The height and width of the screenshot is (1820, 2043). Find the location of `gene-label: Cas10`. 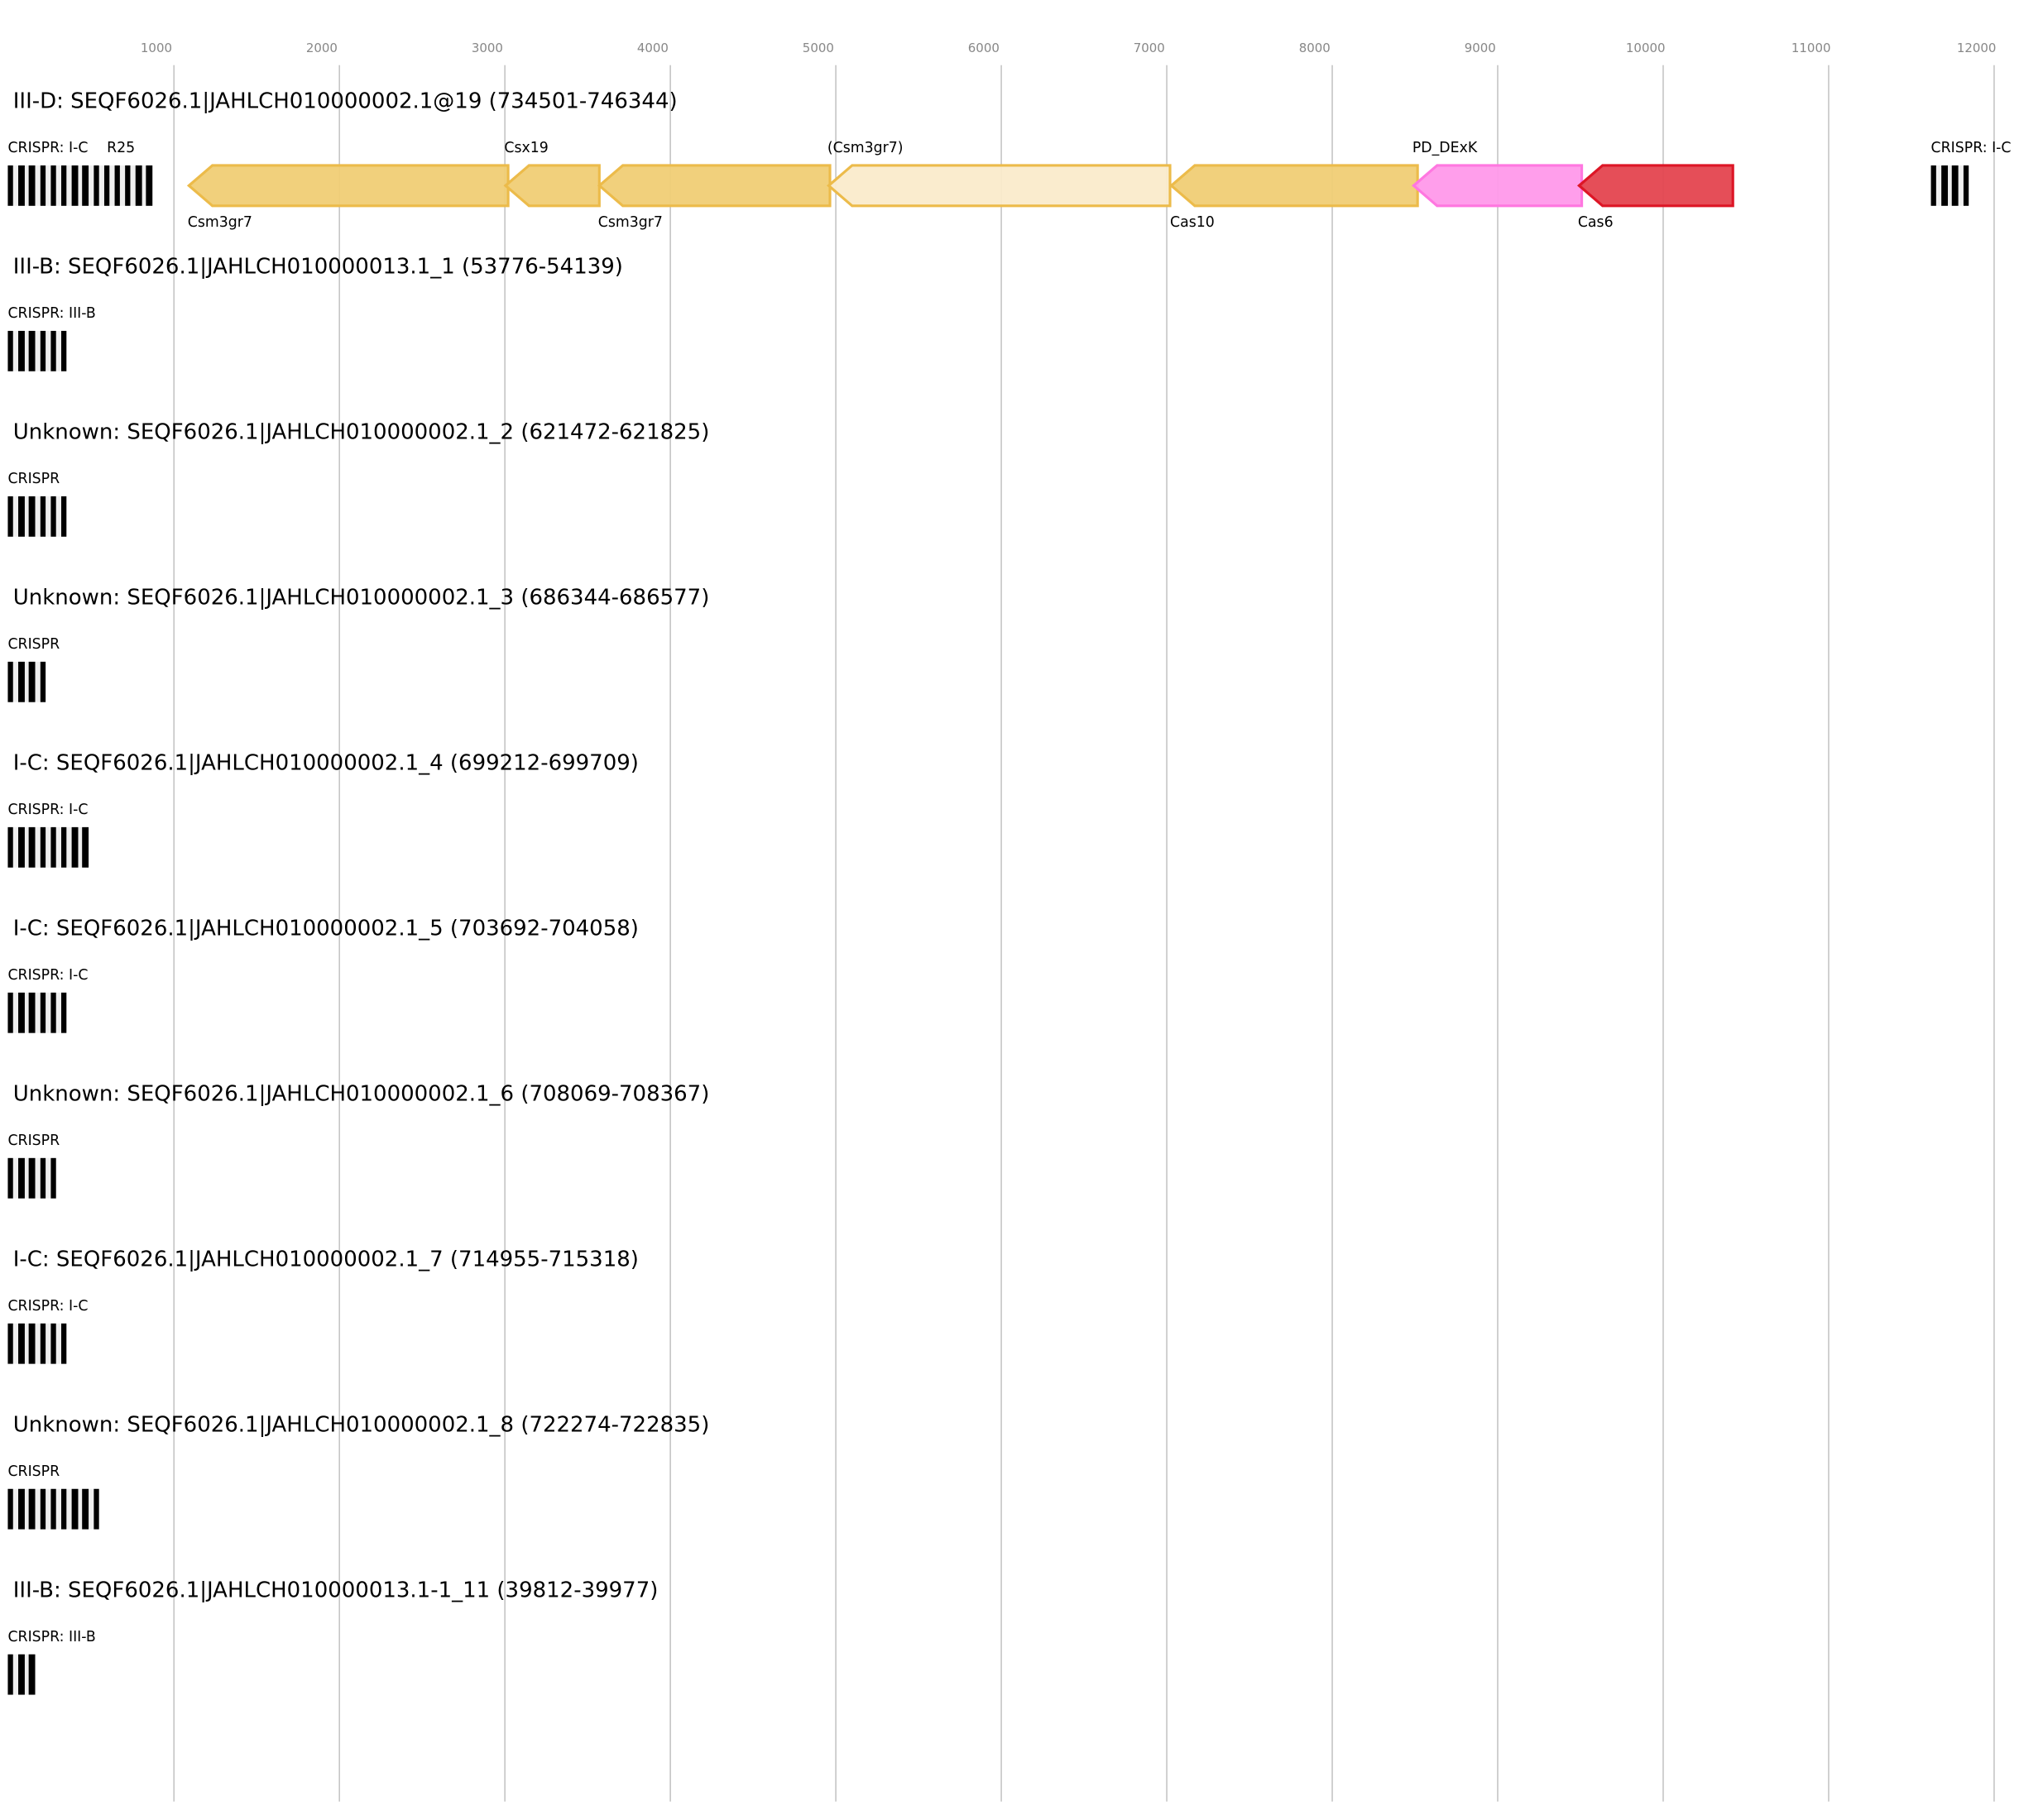

gene-label: Cas10 is located at coordinates (1192, 222).